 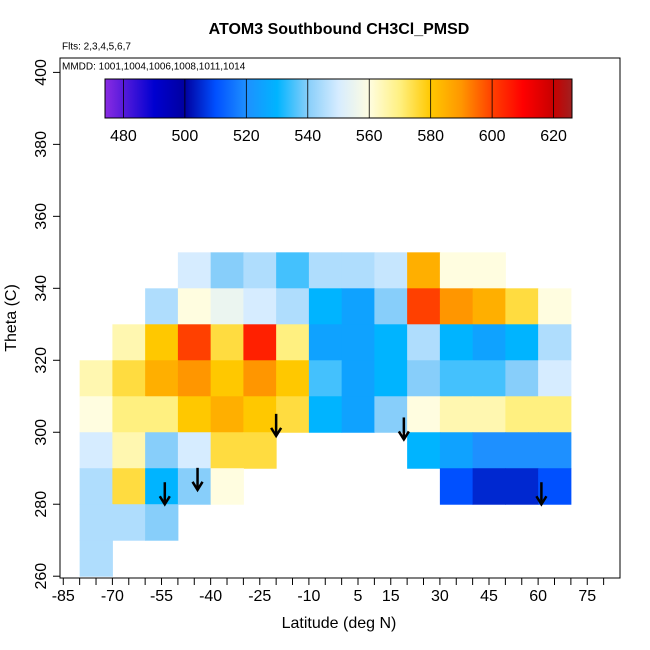 What do you see at coordinates (96, 47) in the screenshot?
I see `subtitle: Flts: 2,3,4,5,6,7` at bounding box center [96, 47].